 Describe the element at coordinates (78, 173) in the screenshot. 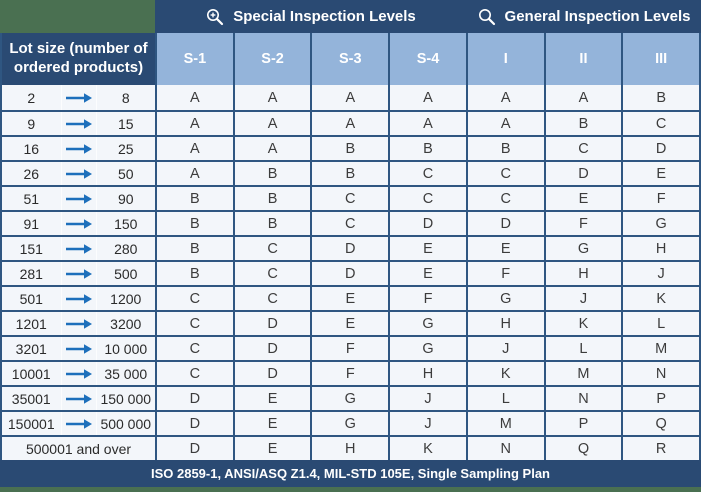

I see `lot-size-range-cell: 26 50` at that location.